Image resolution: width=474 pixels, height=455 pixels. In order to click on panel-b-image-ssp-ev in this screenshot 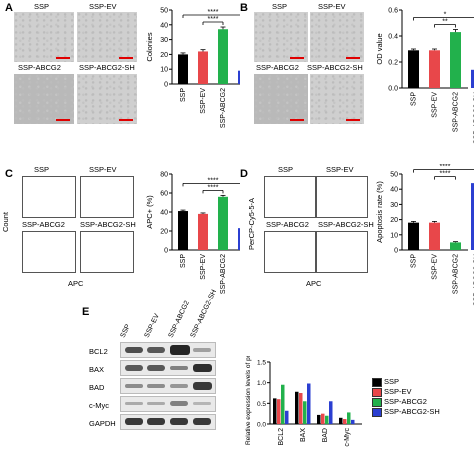, I will do `click(337, 37)`.